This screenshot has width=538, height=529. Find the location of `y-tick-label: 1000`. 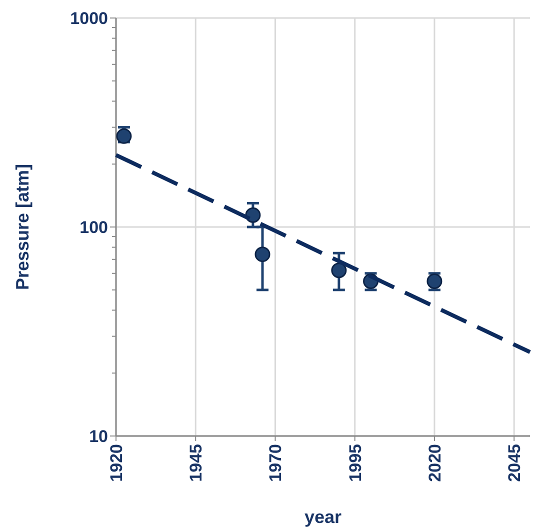

y-tick-label: 1000 is located at coordinates (89, 18).